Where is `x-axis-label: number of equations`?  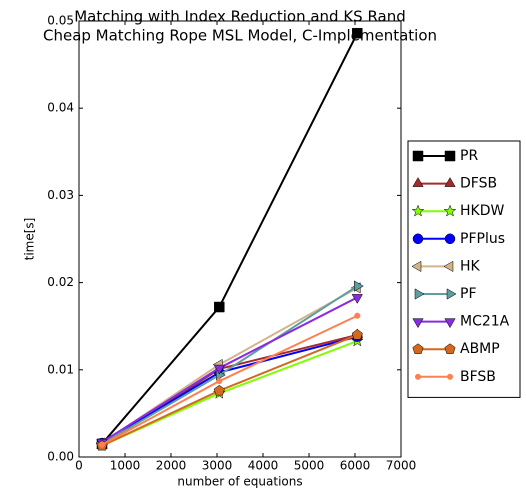
x-axis-label: number of equations is located at coordinates (239, 482).